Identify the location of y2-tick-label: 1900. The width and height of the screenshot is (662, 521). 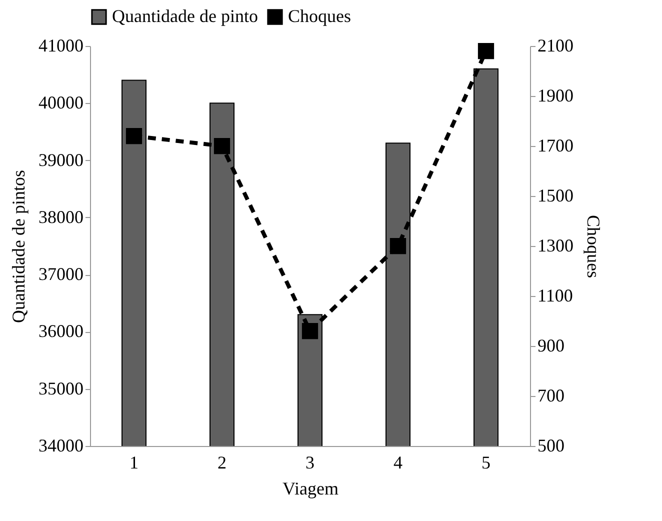
(556, 96).